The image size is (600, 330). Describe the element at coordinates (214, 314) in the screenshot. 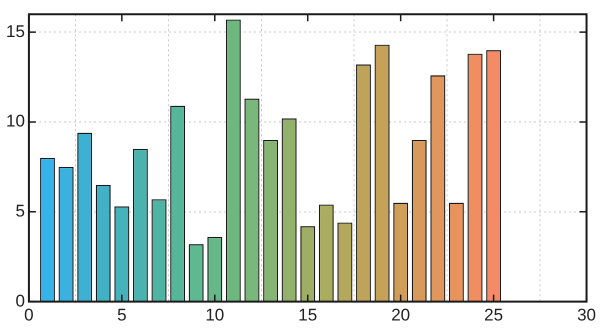

I see `x-tick-label: 10` at that location.